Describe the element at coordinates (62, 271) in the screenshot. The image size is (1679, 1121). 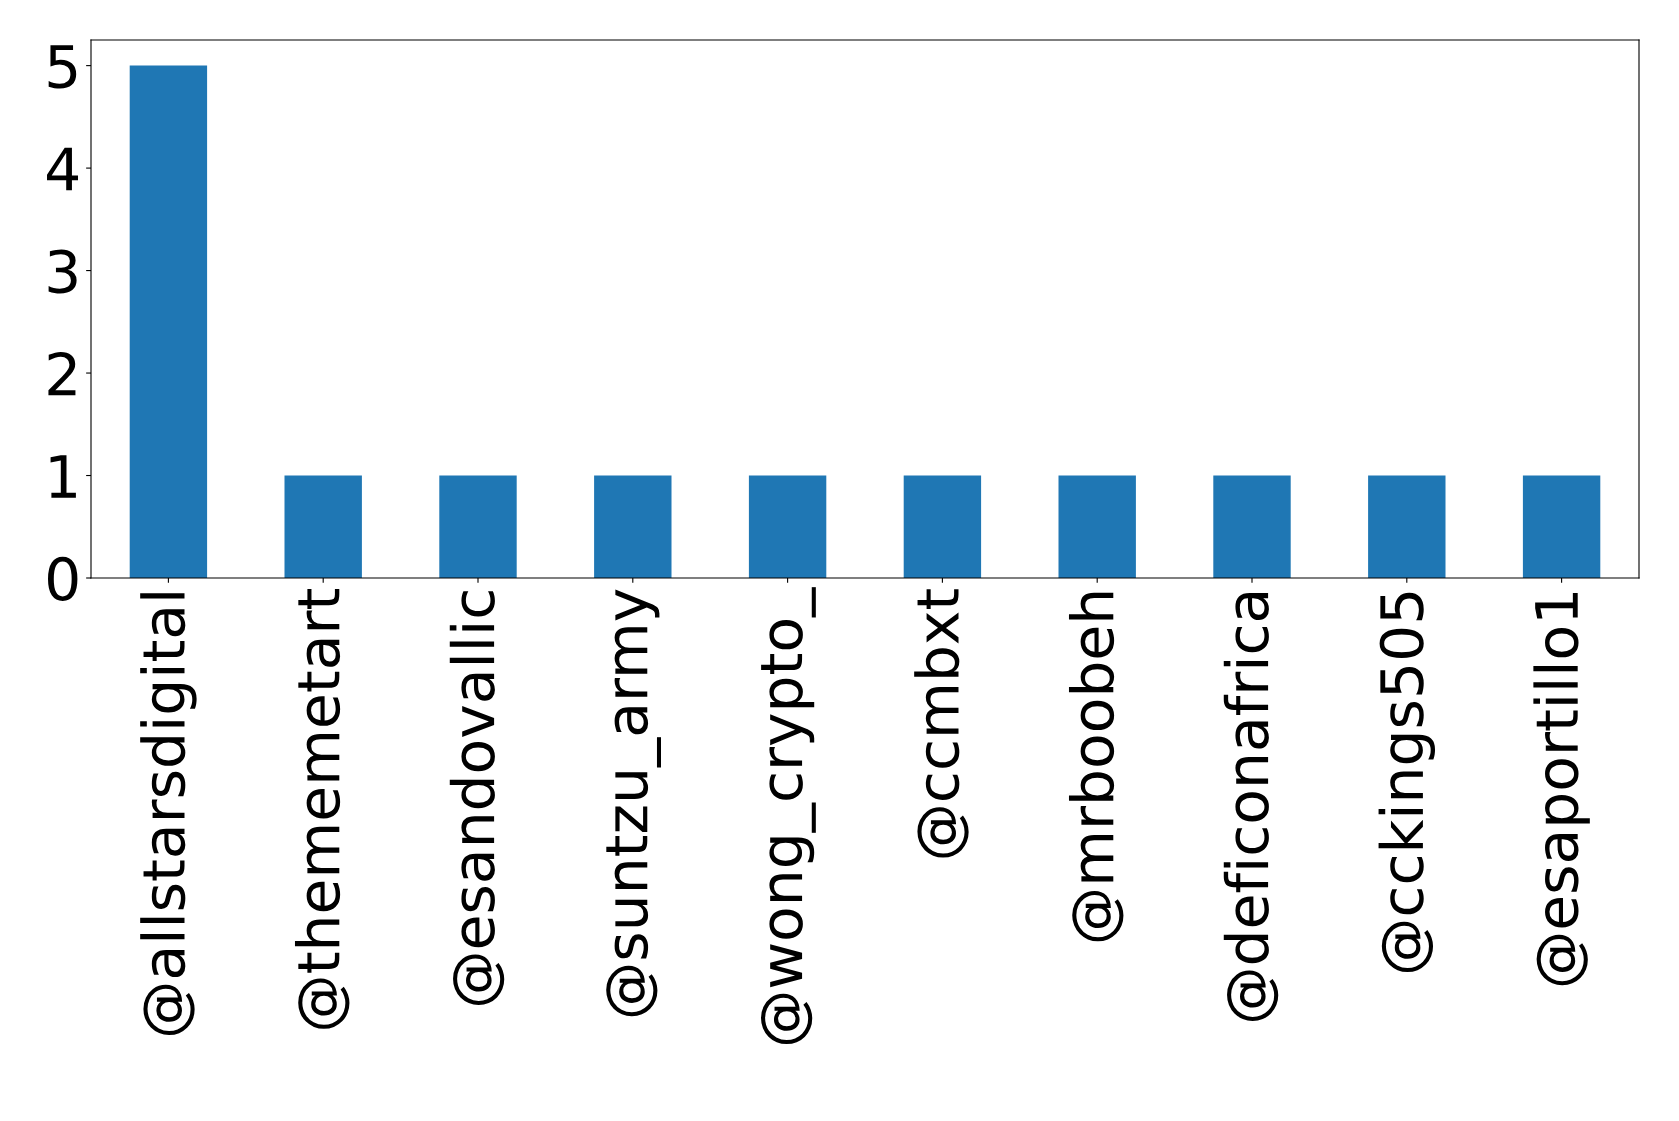
I see `y-tick-label: 3` at that location.